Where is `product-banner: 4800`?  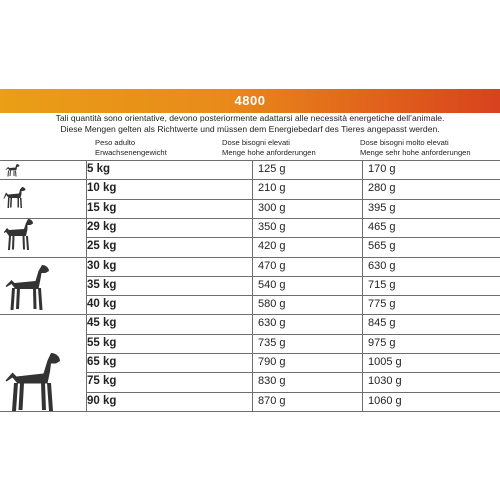
product-banner: 4800 is located at coordinates (250, 101).